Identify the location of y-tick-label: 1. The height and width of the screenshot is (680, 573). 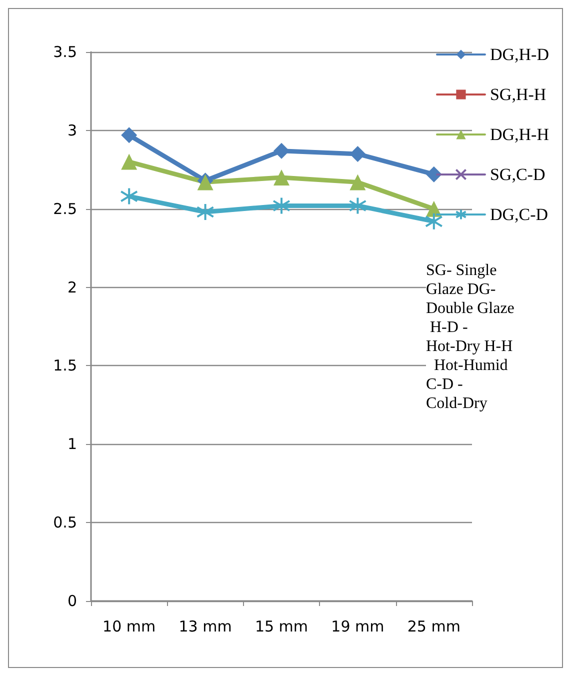
(72, 444).